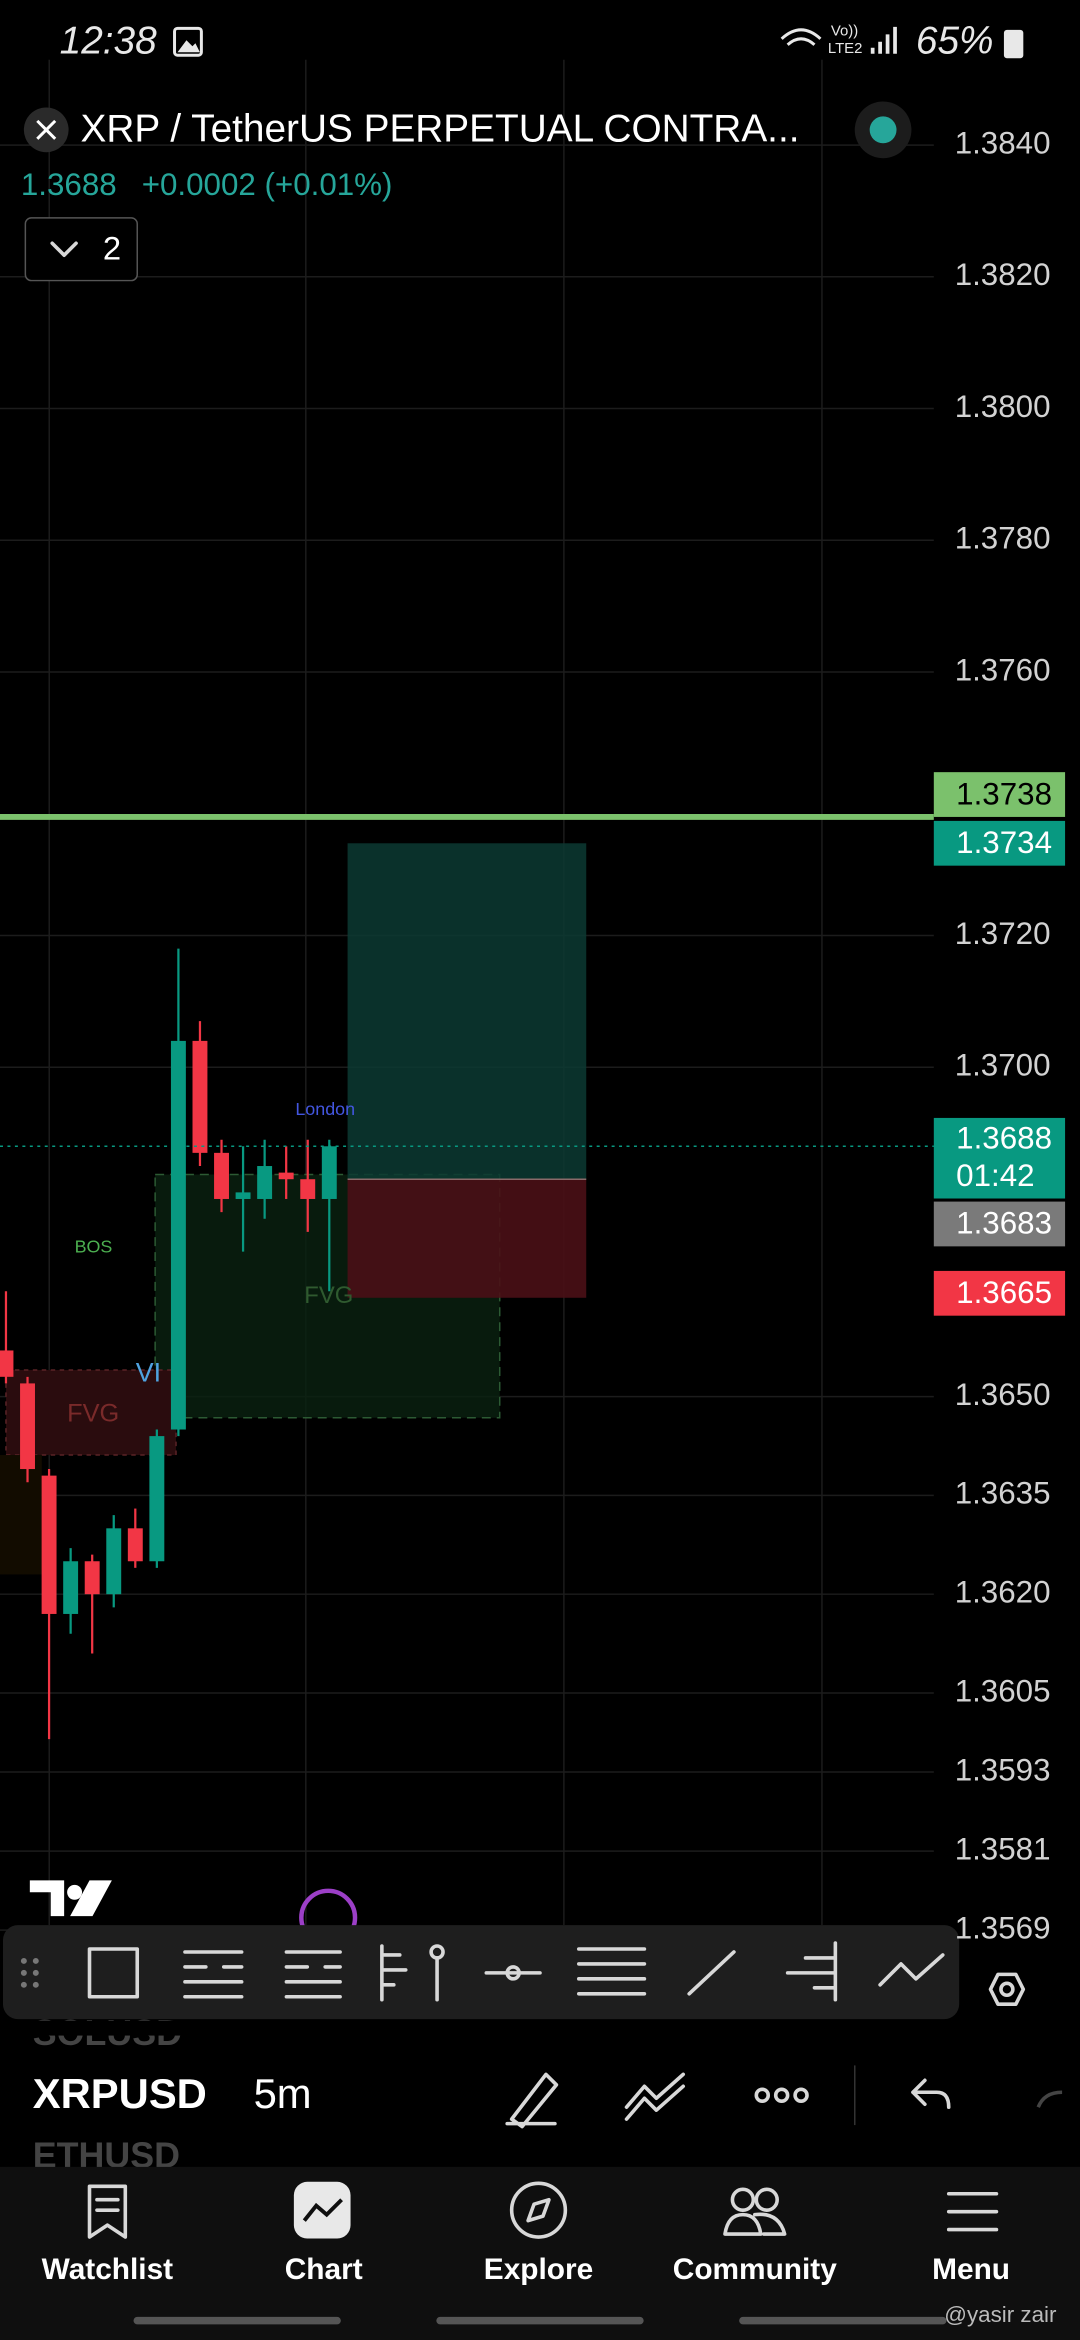 The width and height of the screenshot is (1080, 2340). I want to click on toolbar-icons, so click(482, 1971).